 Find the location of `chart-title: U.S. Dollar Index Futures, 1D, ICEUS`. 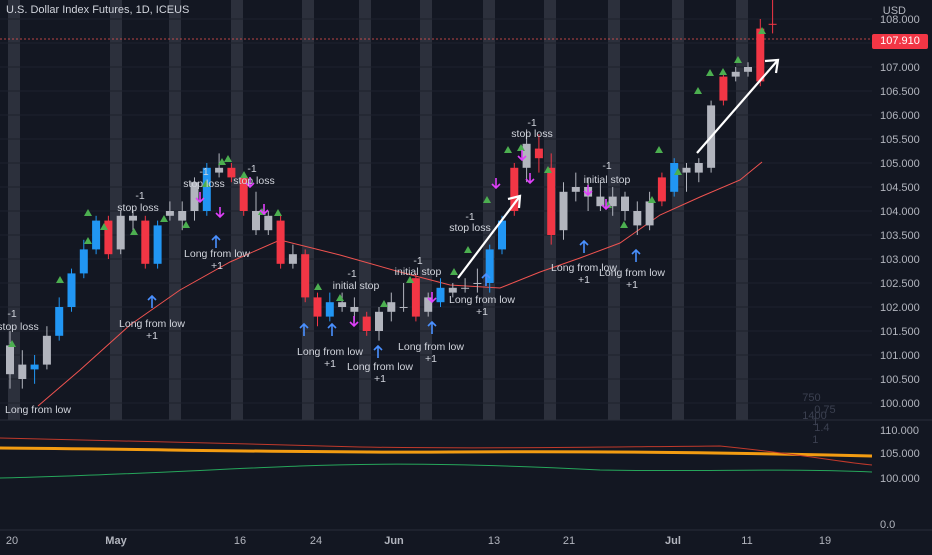

chart-title: U.S. Dollar Index Futures, 1D, ICEUS is located at coordinates (98, 10).